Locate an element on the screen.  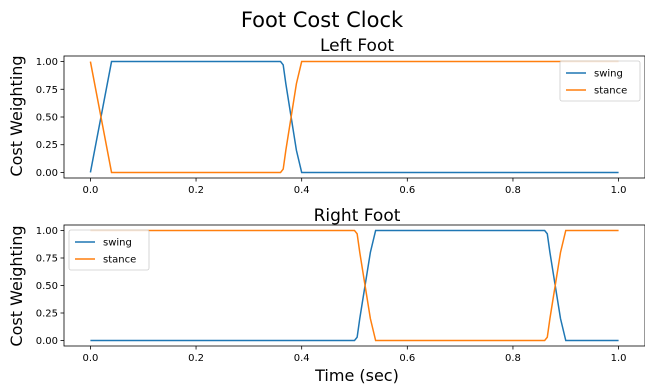
left-foot-xtick-label: 0.8 is located at coordinates (513, 190).